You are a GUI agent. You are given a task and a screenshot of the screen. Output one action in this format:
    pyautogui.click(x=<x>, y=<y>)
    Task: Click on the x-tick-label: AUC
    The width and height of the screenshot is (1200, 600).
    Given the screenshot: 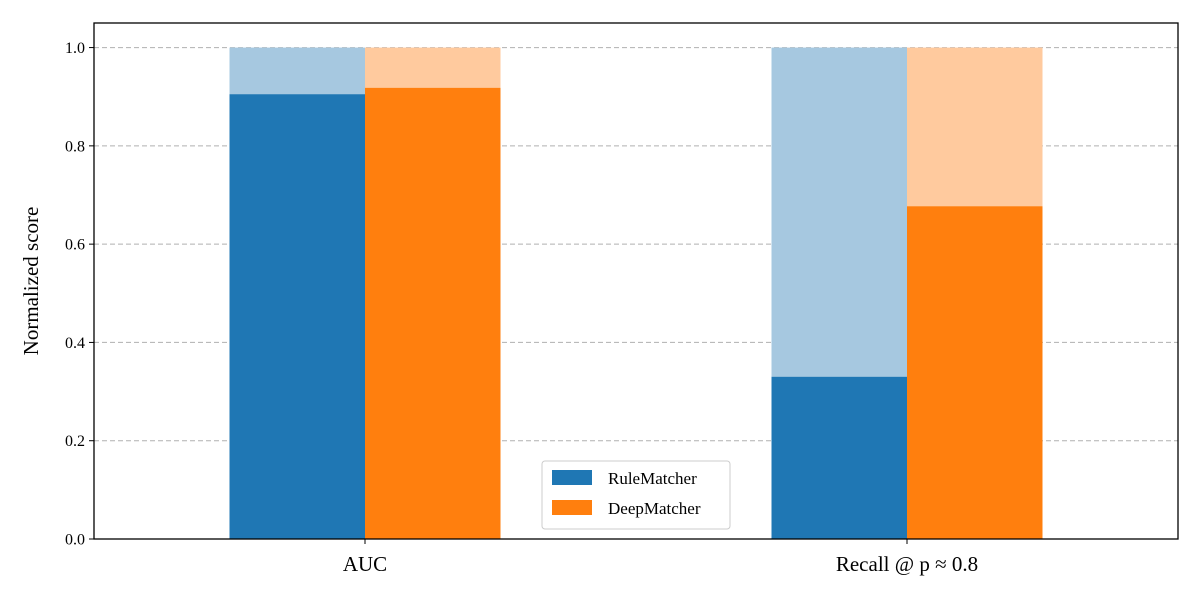 What is the action you would take?
    pyautogui.click(x=365, y=564)
    